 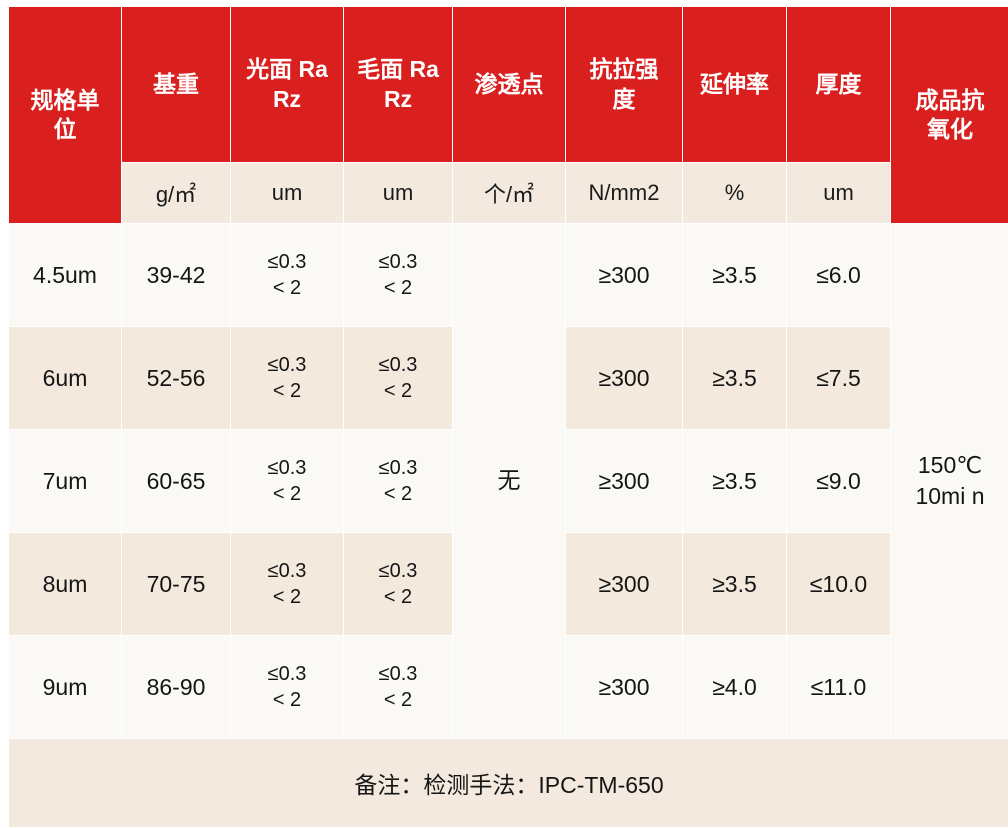 I want to click on cell-spec: 4.5um, so click(x=65, y=275).